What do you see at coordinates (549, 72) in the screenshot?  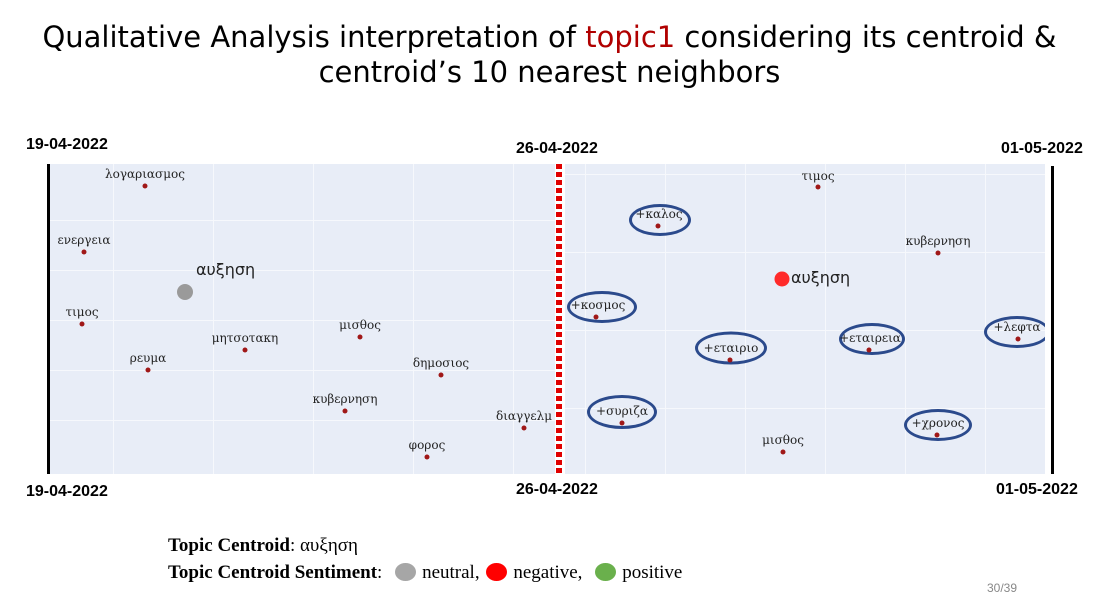 I see `title-line-2: centroid’s 10 nearest neighbors` at bounding box center [549, 72].